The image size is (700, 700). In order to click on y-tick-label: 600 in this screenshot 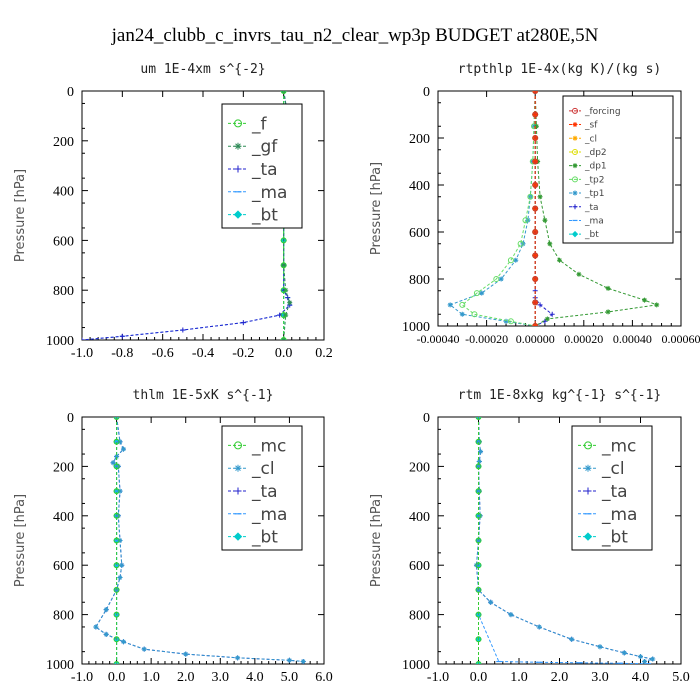, I will do `click(63, 241)`.